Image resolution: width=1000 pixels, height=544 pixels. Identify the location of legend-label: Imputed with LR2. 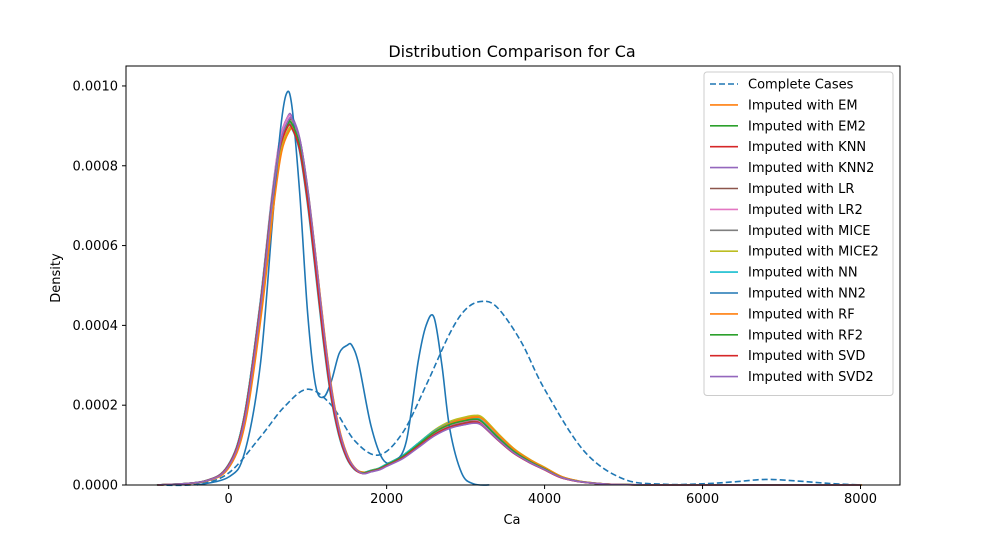
(805, 210).